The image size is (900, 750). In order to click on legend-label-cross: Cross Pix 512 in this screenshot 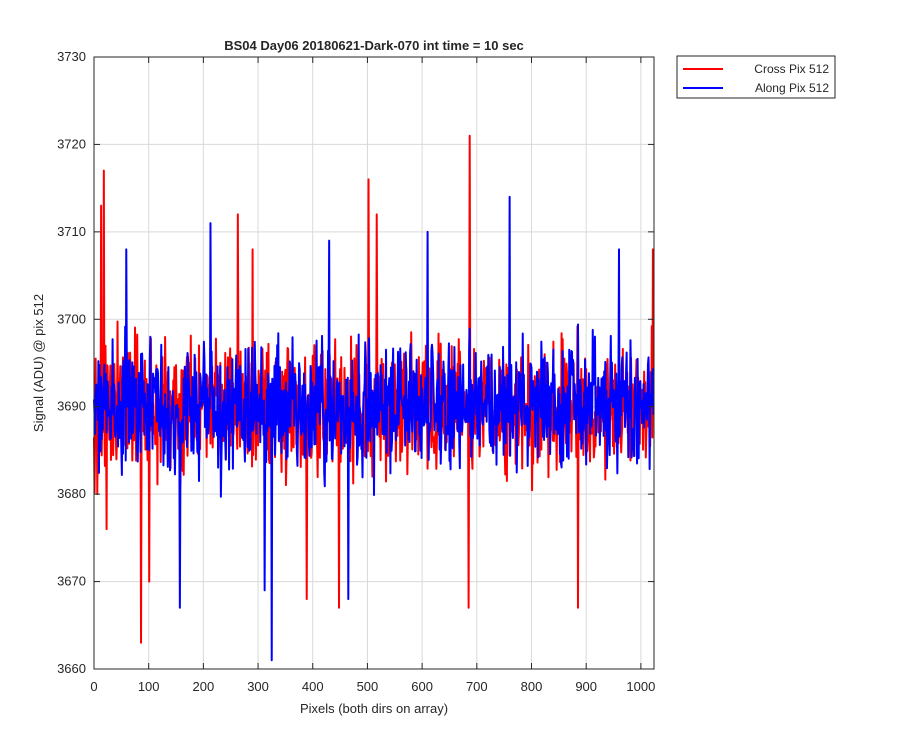, I will do `click(791, 69)`.